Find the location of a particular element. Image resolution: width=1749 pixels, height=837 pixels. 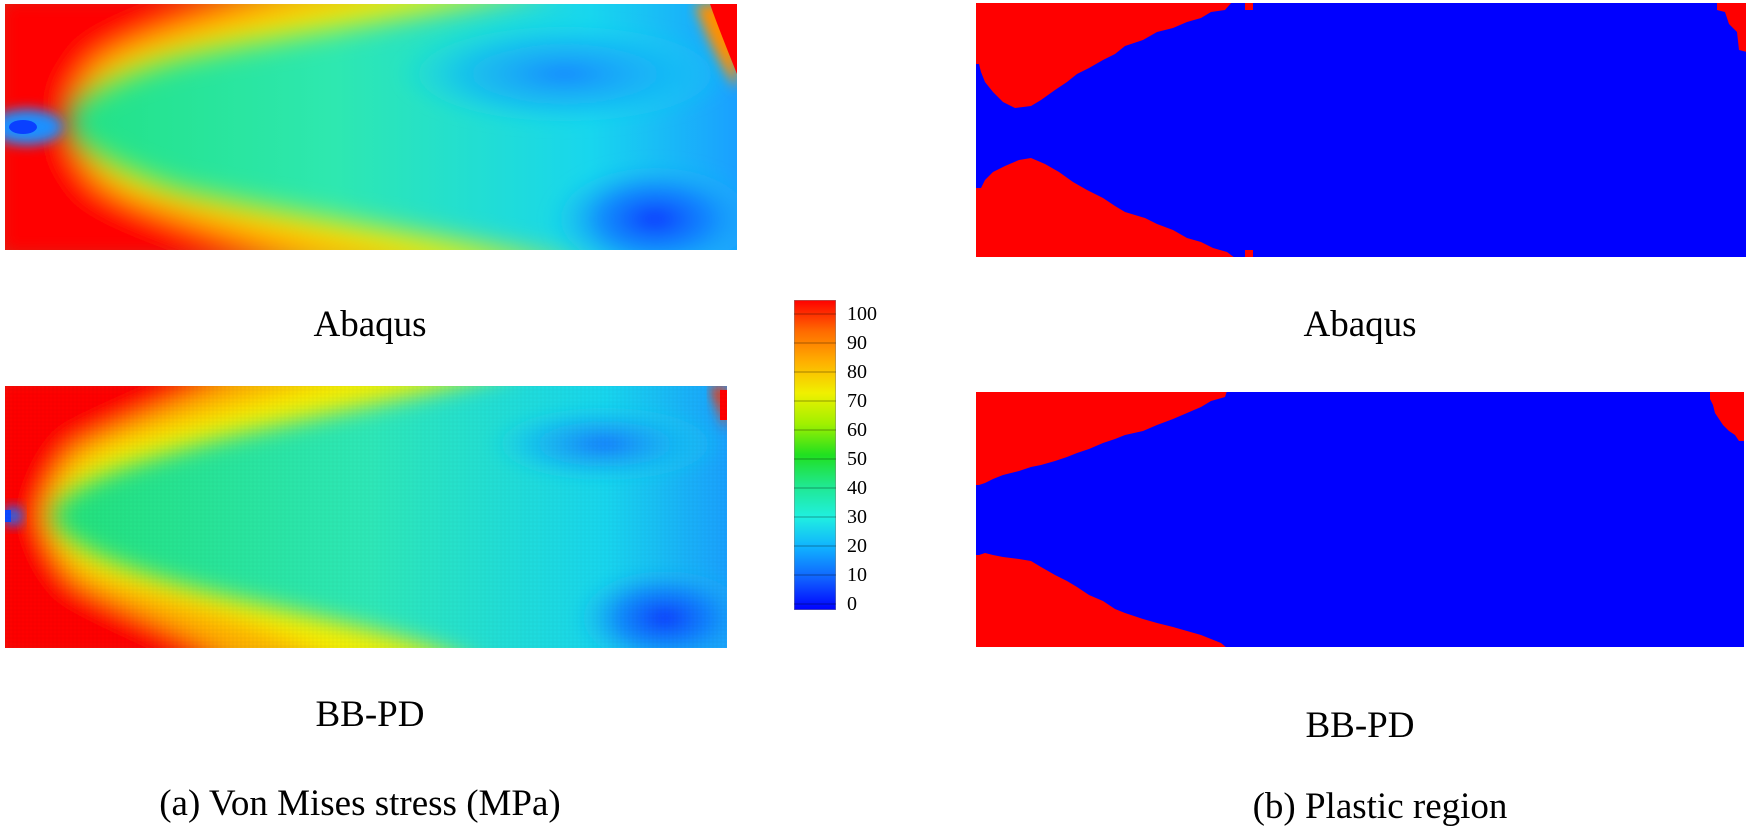

colorbar-tick-label: 100 is located at coordinates (862, 314).